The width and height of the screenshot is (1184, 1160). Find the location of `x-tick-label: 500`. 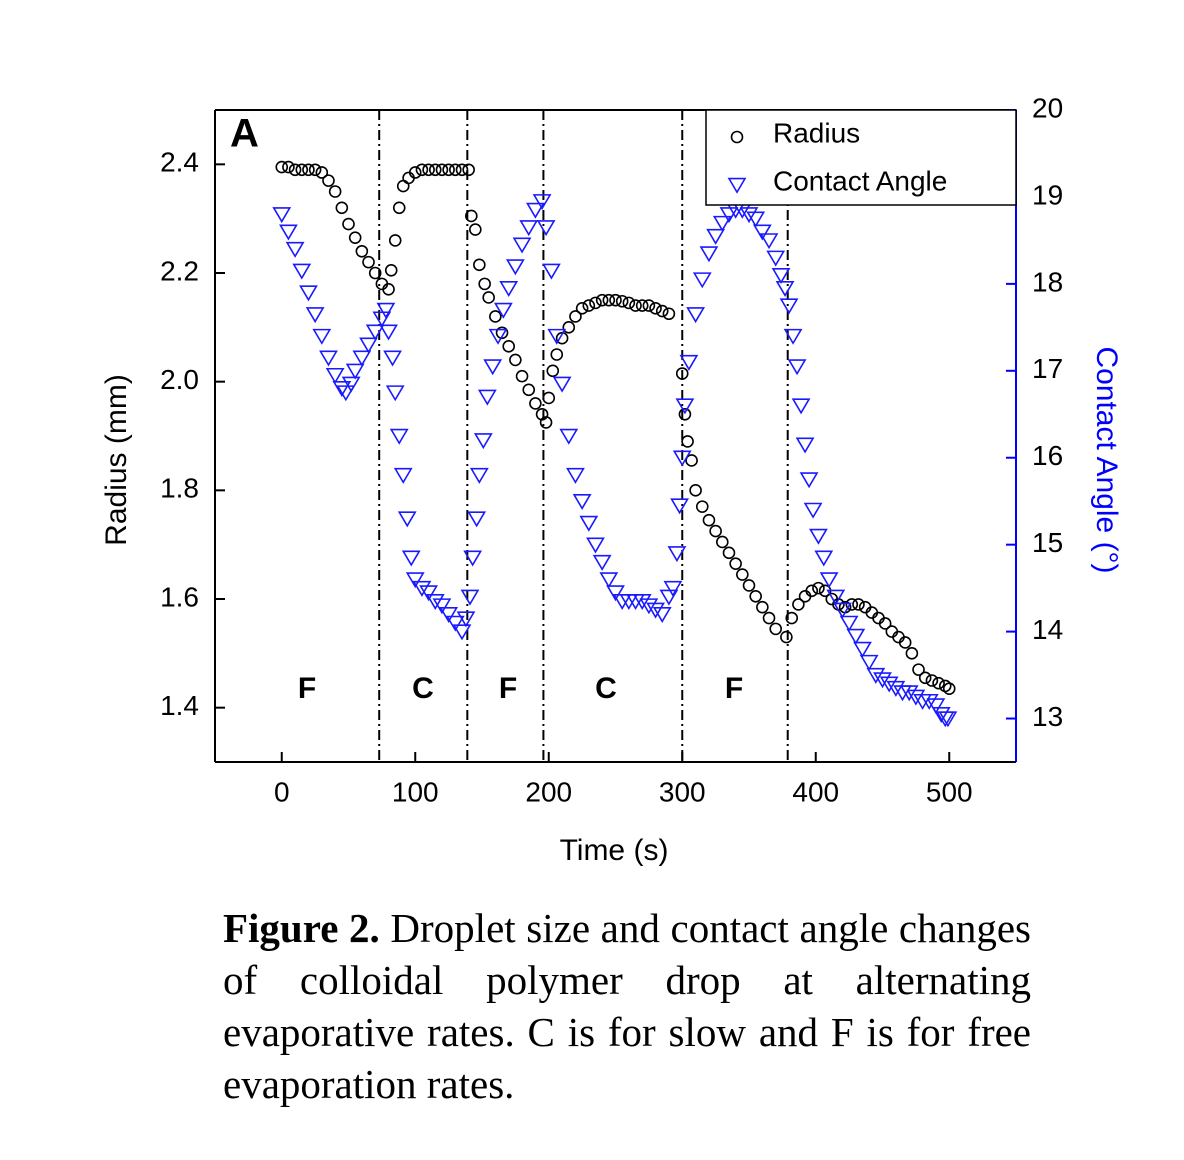

x-tick-label: 500 is located at coordinates (949, 791).